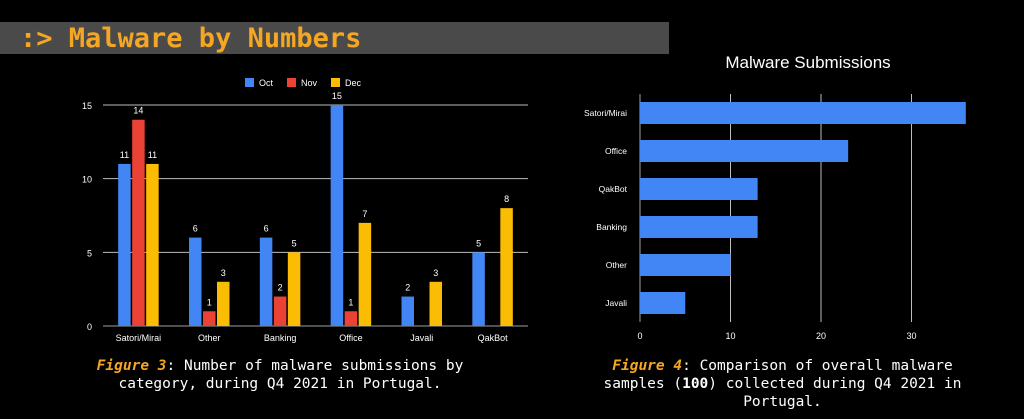 This screenshot has height=419, width=1024. Describe the element at coordinates (87, 180) in the screenshot. I see `y-tick-label: 10` at that location.